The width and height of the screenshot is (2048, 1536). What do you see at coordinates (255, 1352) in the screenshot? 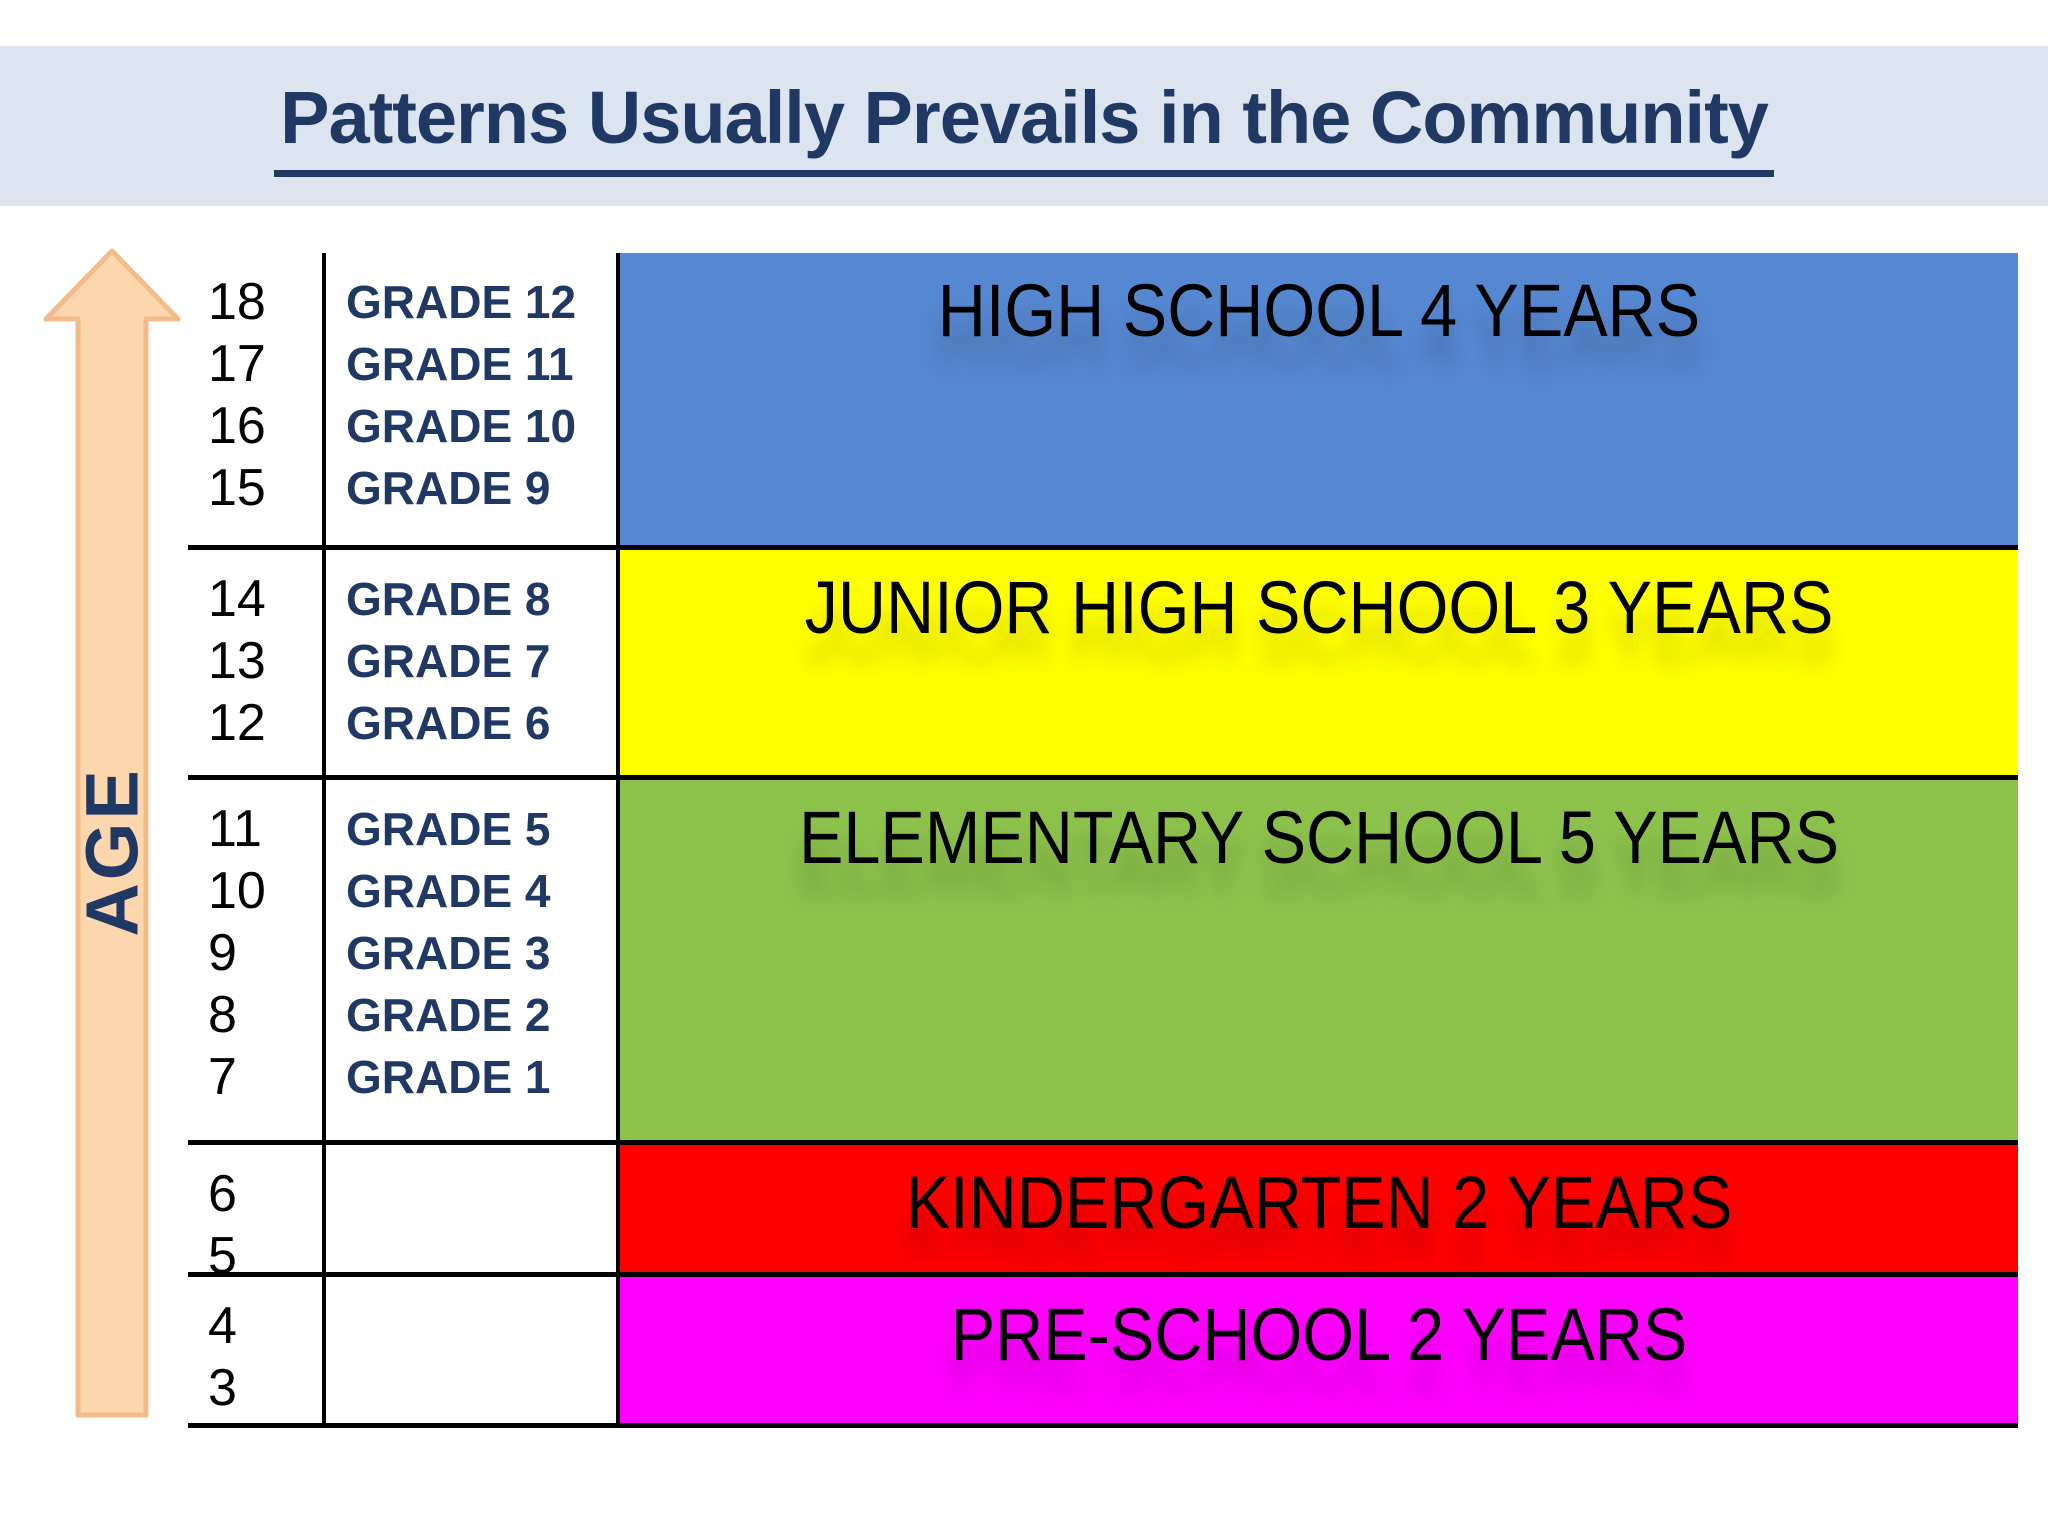
I see `age-cell-preschool: 4 3` at bounding box center [255, 1352].